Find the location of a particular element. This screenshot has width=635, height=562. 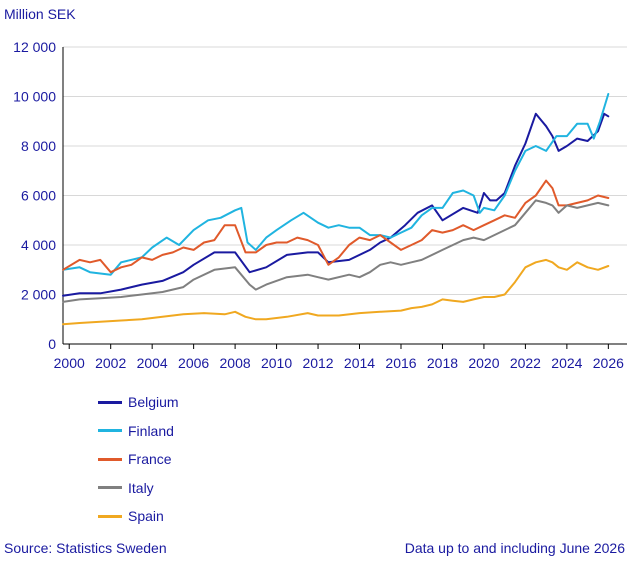

legend: Belgium Finland France Italy Spain is located at coordinates (138, 459).